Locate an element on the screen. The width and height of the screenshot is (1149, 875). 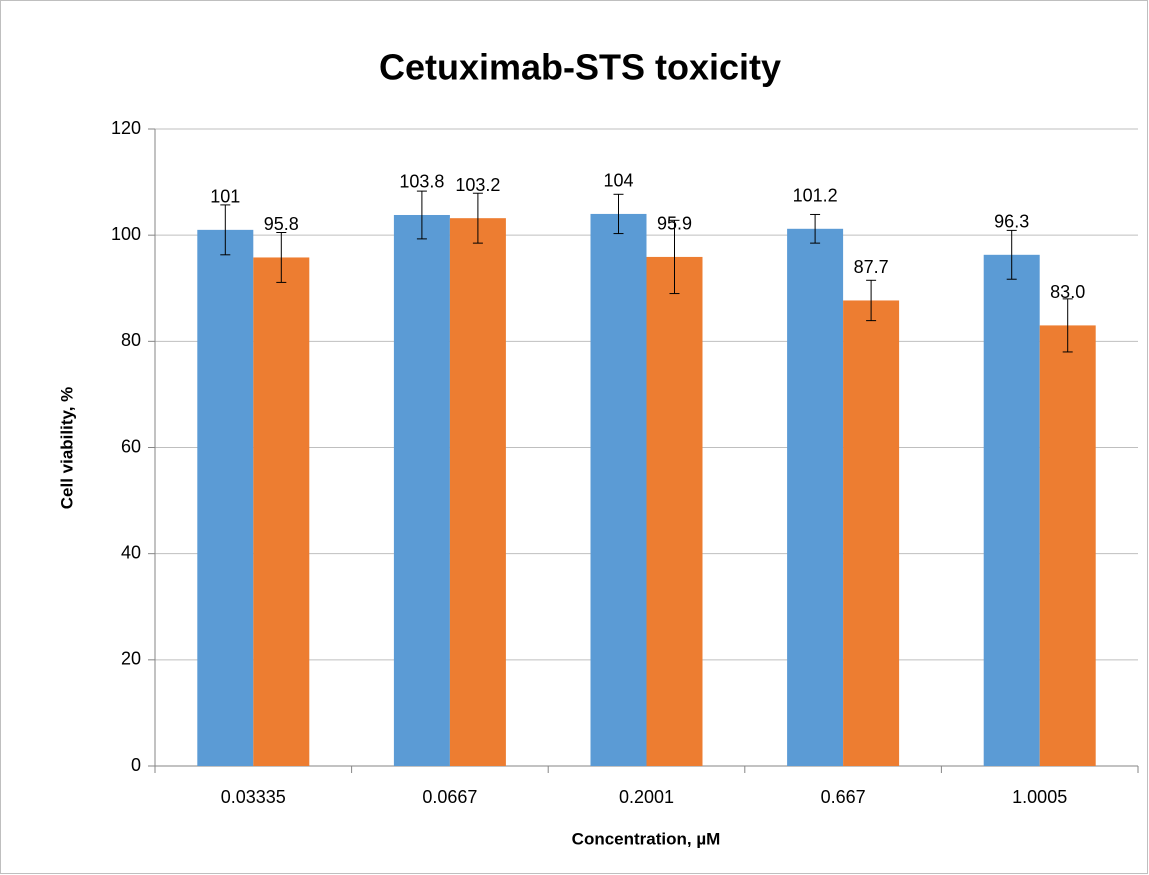
data-label: 103.2 is located at coordinates (477, 185).